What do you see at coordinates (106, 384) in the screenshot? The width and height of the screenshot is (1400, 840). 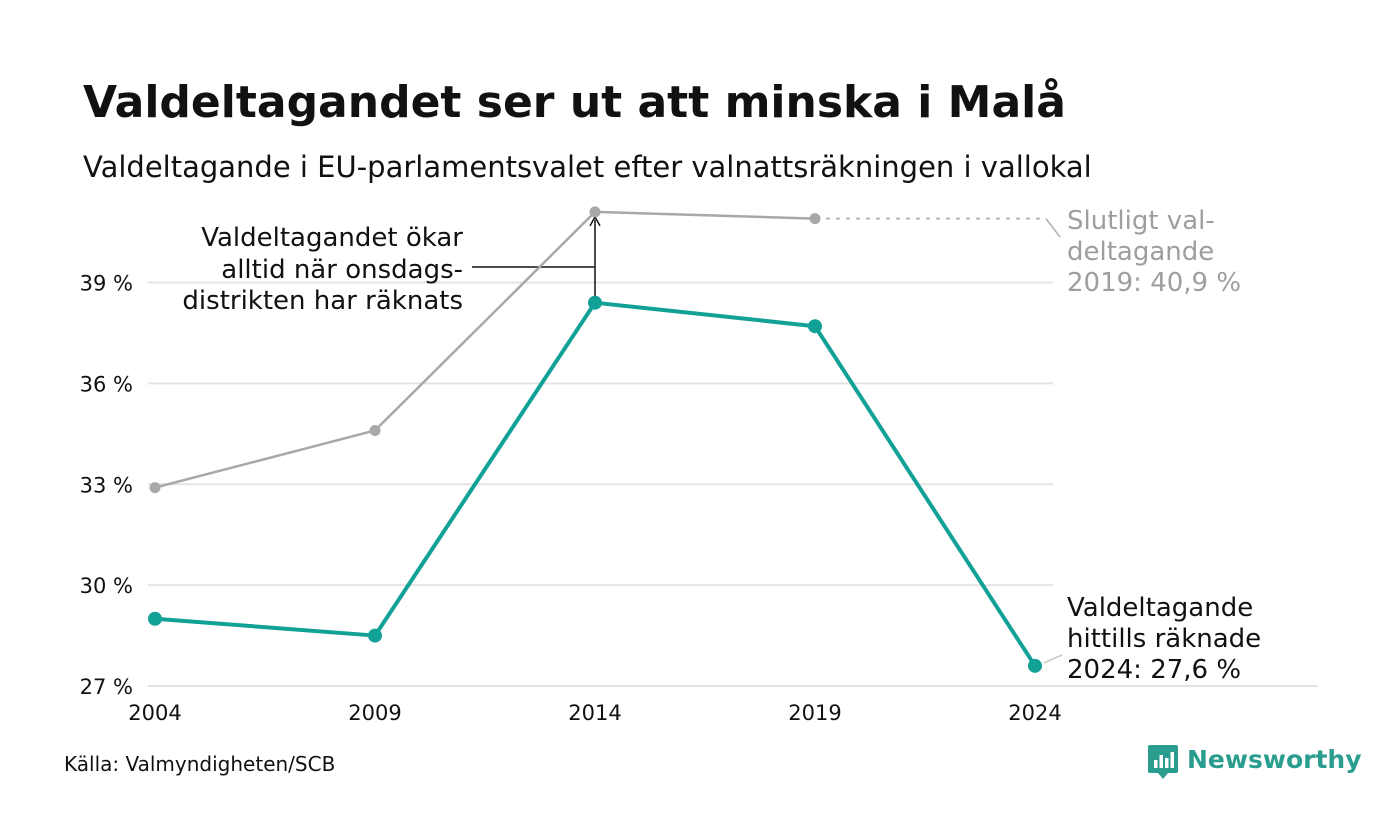 I see `y-tick-label-36: 36 %` at bounding box center [106, 384].